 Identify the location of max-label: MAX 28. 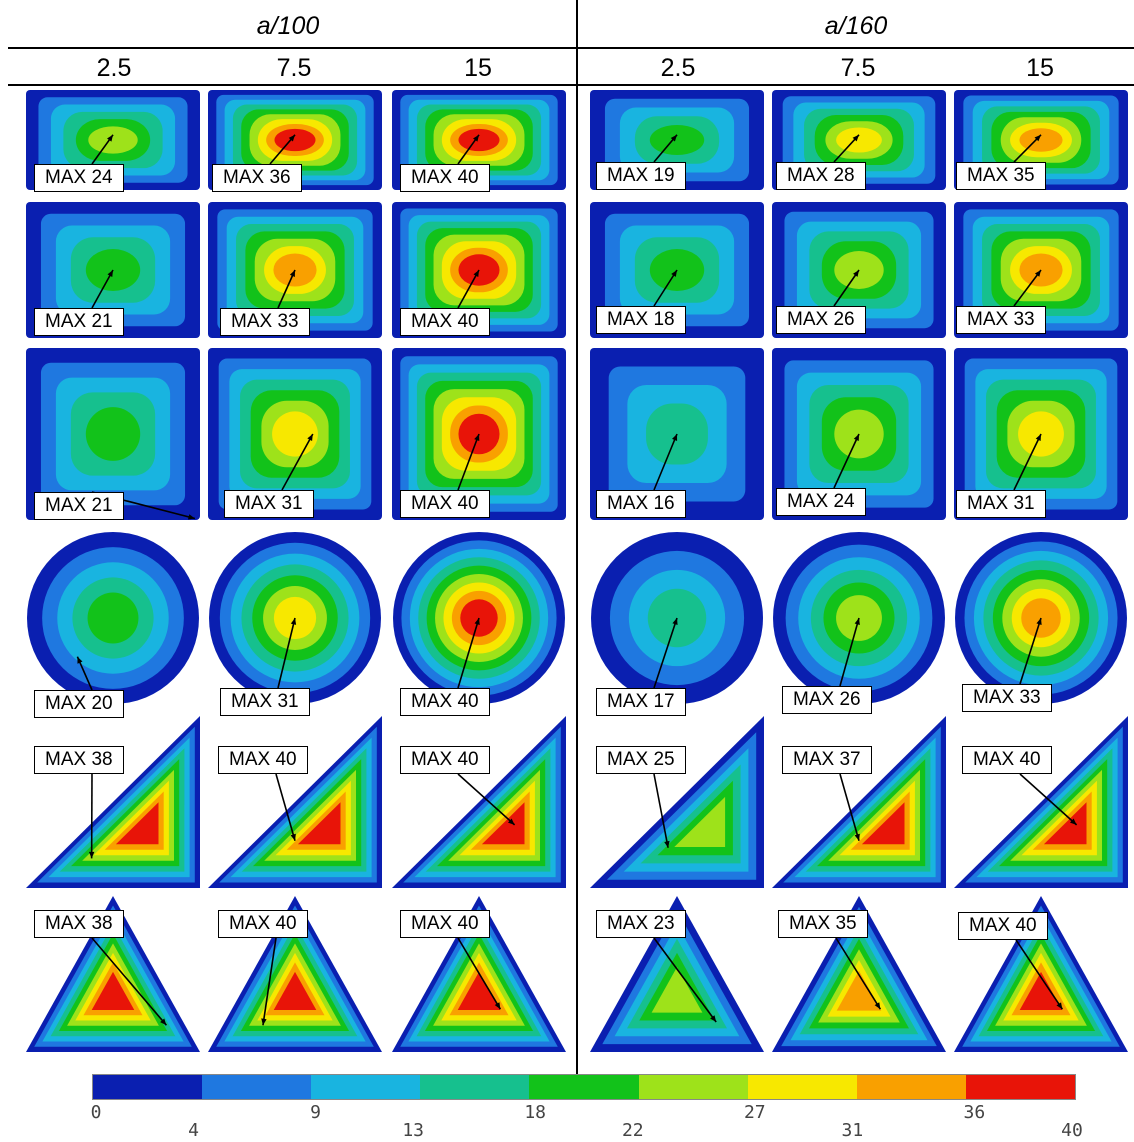
(821, 176).